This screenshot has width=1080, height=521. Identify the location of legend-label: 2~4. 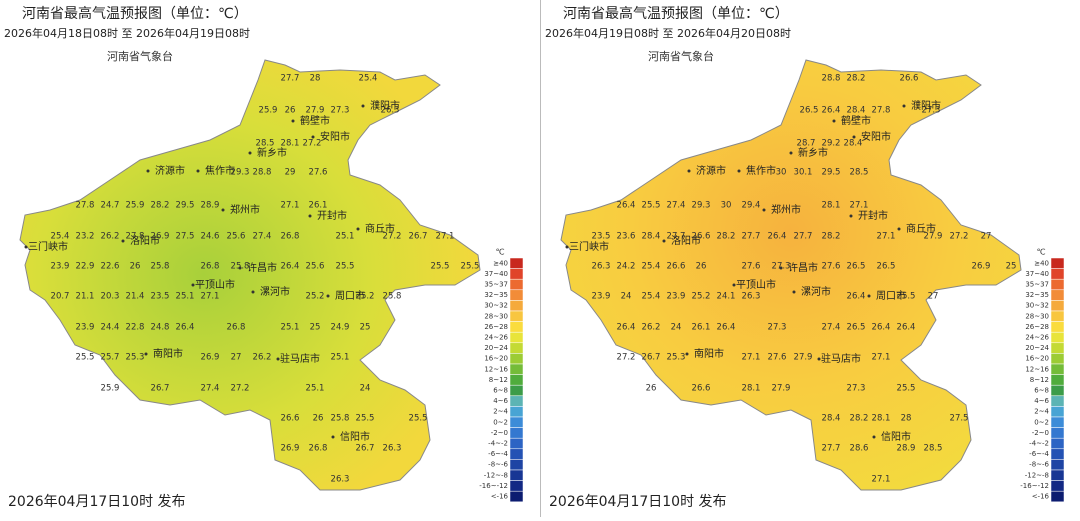
(1041, 412).